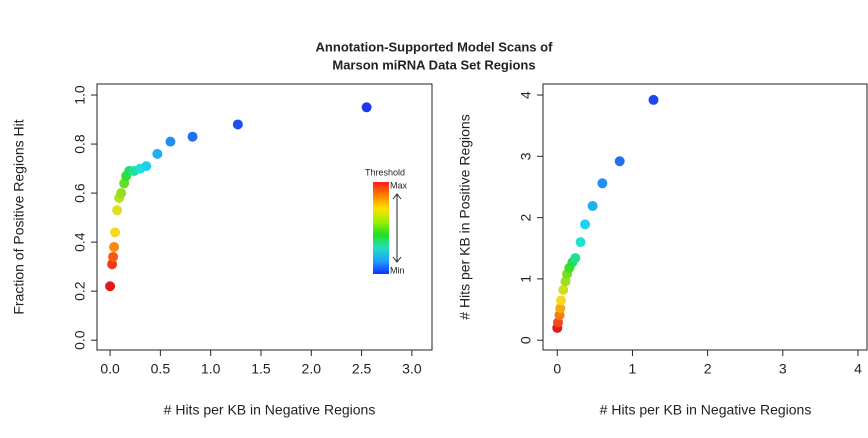 The image size is (868, 438). Describe the element at coordinates (783, 369) in the screenshot. I see `x-tick-label: 3` at that location.